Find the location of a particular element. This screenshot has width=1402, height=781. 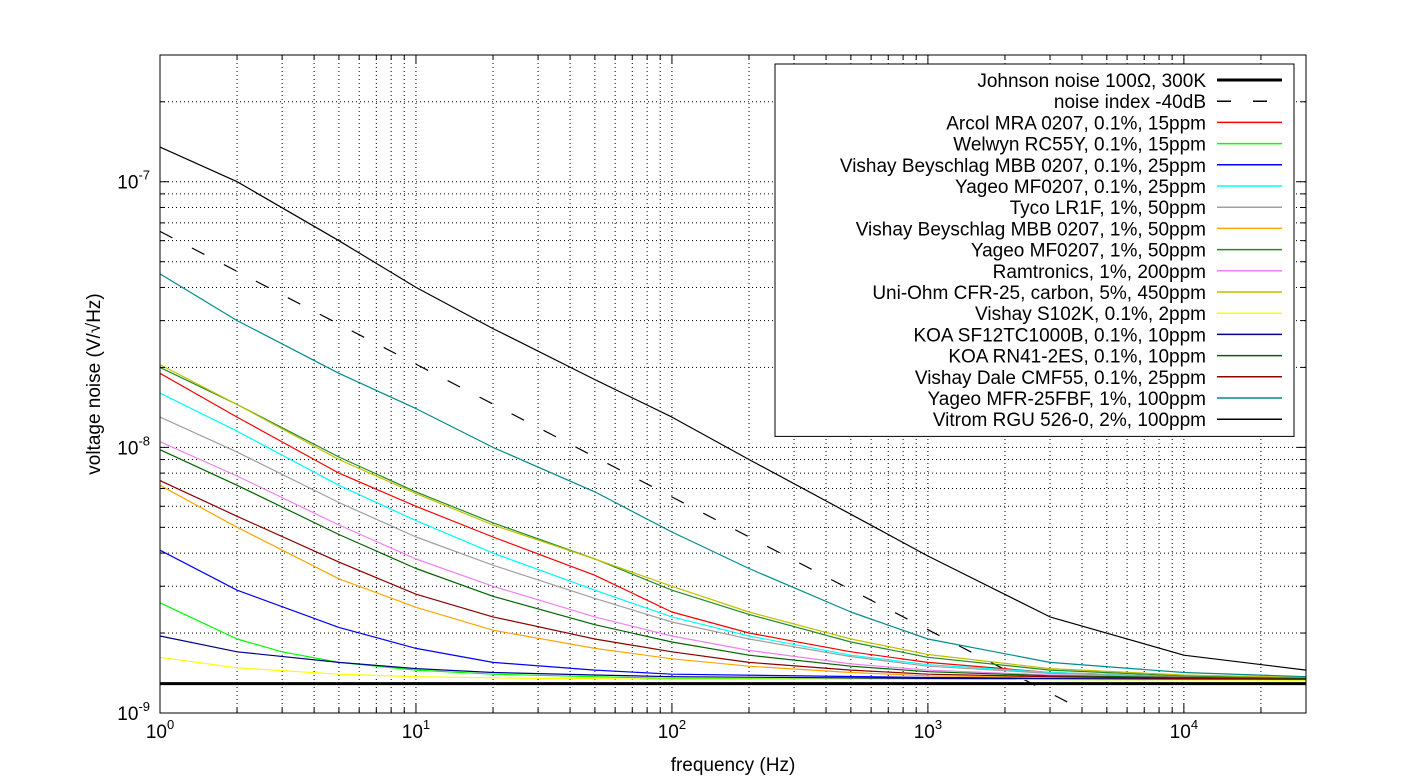

legend-label: Yageo MF0207, 0.1%, 25ppm is located at coordinates (1080, 187).